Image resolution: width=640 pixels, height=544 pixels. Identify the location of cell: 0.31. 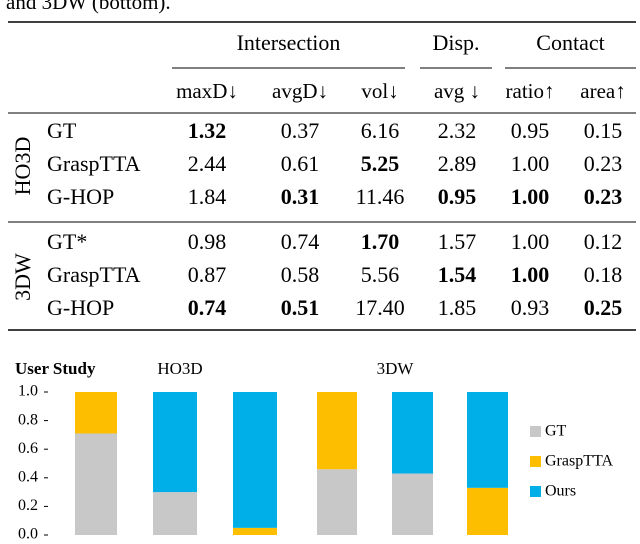
(300, 196).